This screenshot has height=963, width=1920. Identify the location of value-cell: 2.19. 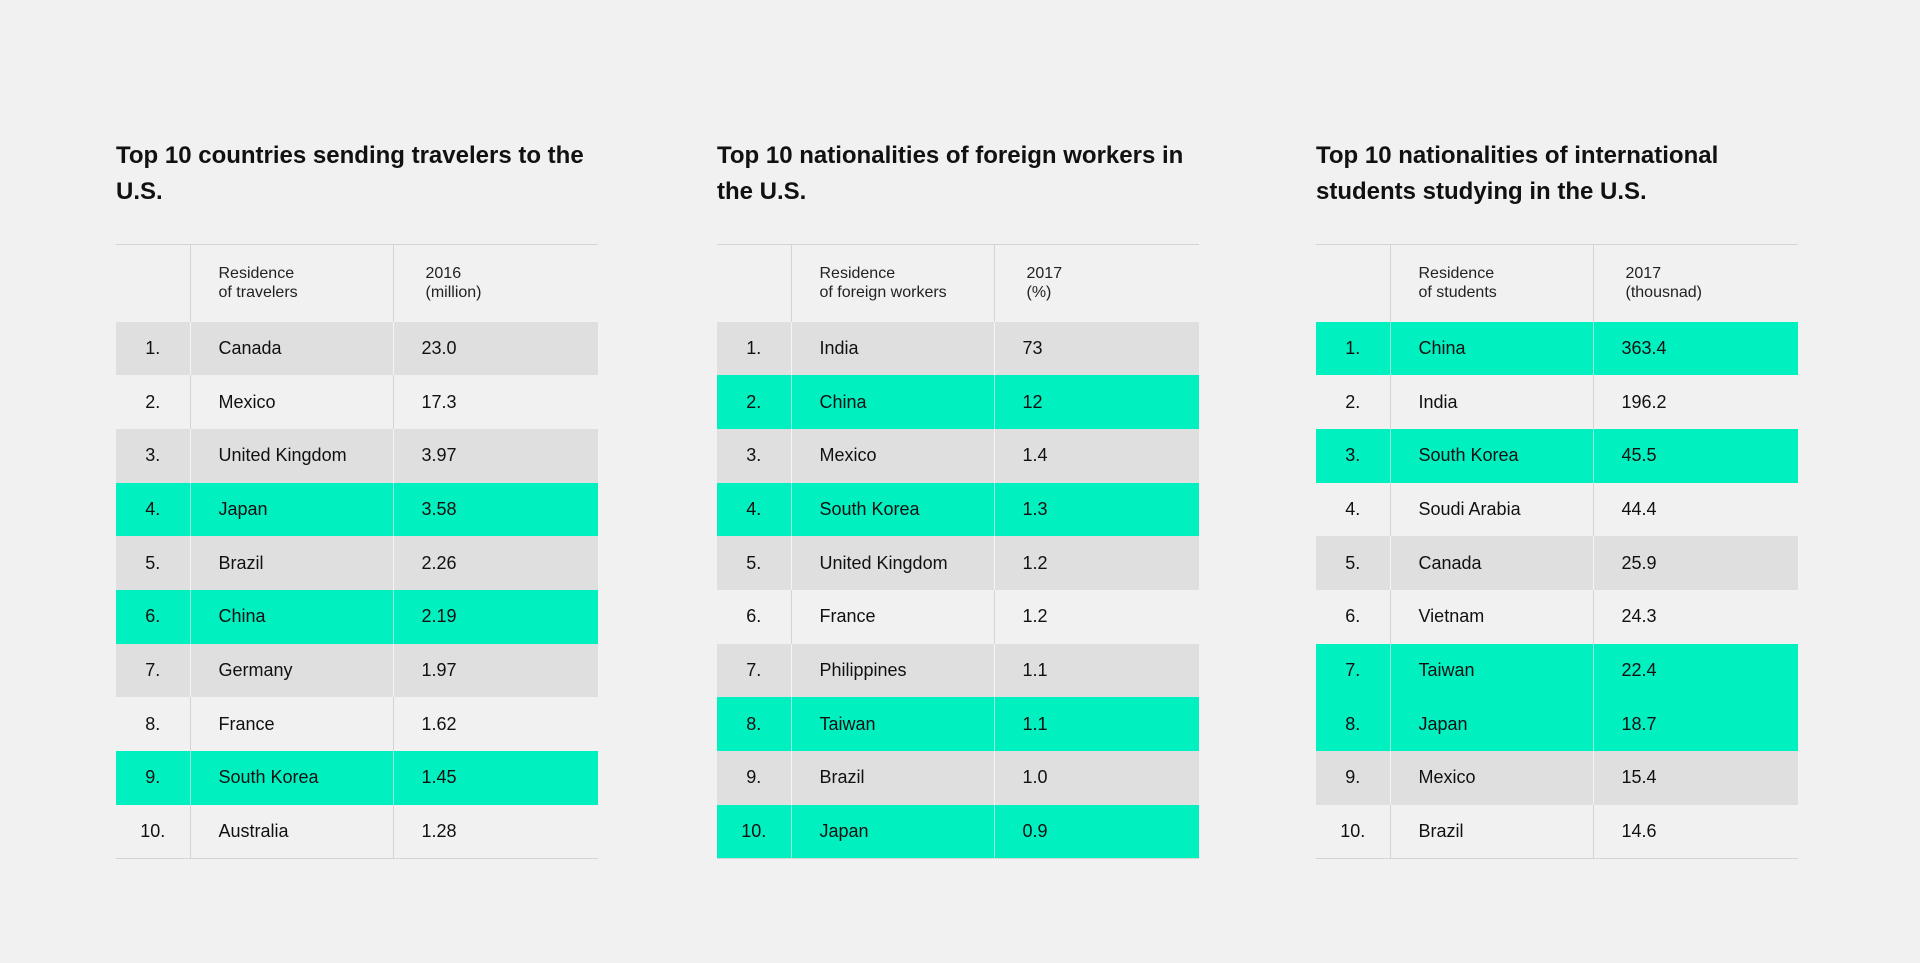
(439, 616).